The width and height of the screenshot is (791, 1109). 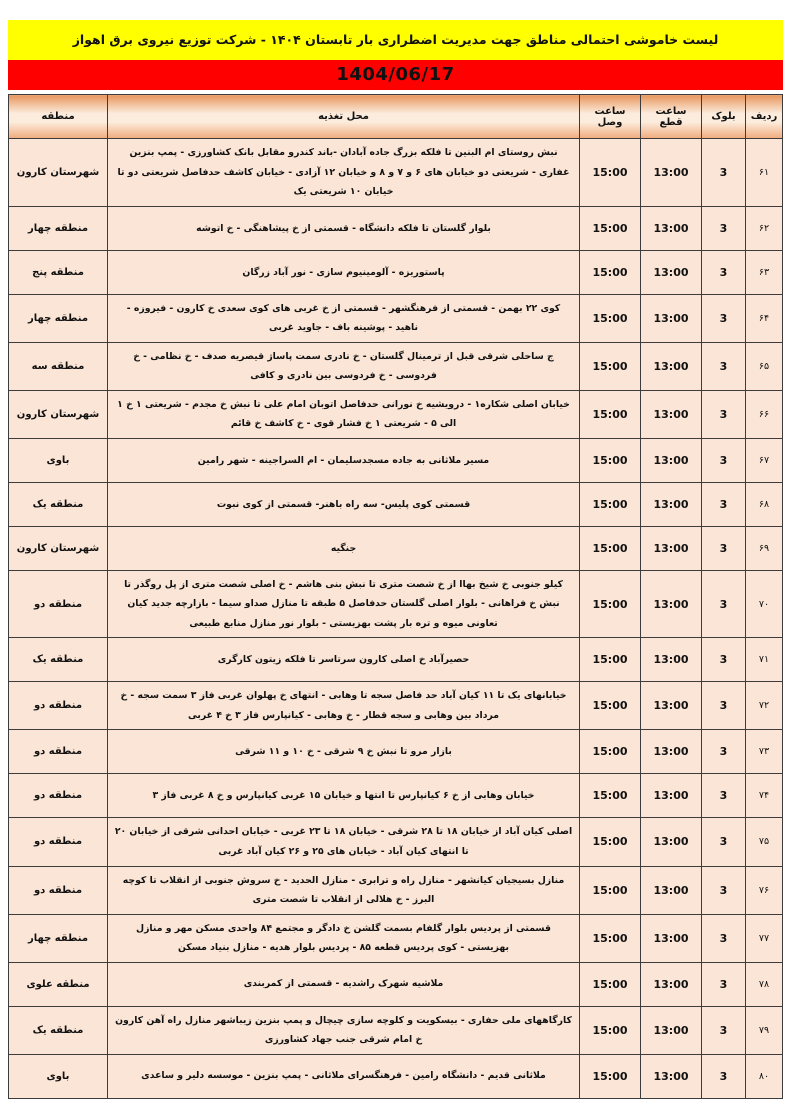 What do you see at coordinates (764, 1076) in the screenshot?
I see `row-number-cell: ۸۰` at bounding box center [764, 1076].